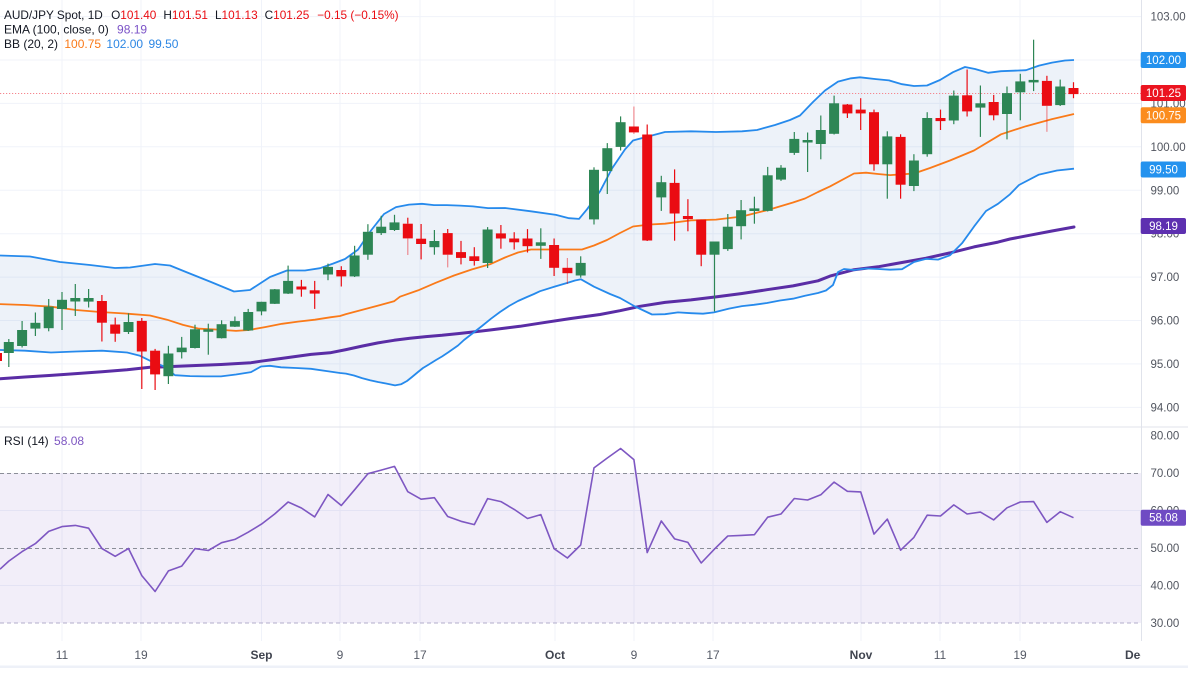 Image resolution: width=1188 pixels, height=673 pixels. I want to click on svg-text: 94.00, so click(1165, 408).